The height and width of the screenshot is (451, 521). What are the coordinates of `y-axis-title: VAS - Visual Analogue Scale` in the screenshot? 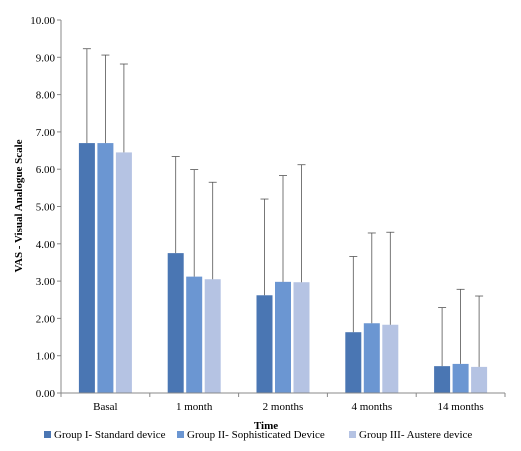 It's located at (19, 205).